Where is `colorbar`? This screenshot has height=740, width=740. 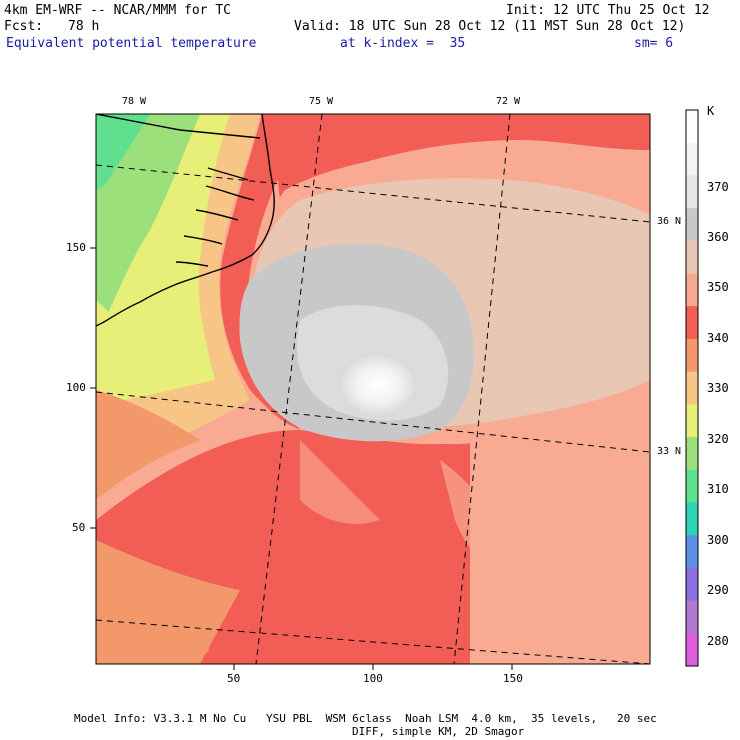 colorbar is located at coordinates (692, 388).